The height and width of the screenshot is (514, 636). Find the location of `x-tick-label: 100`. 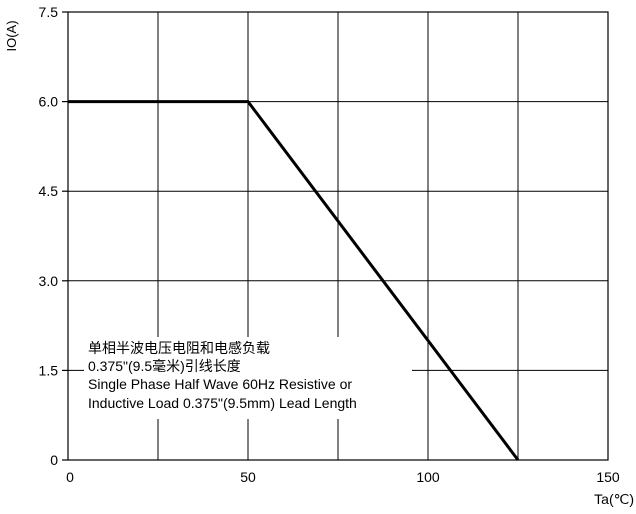

x-tick-label: 100 is located at coordinates (428, 477).